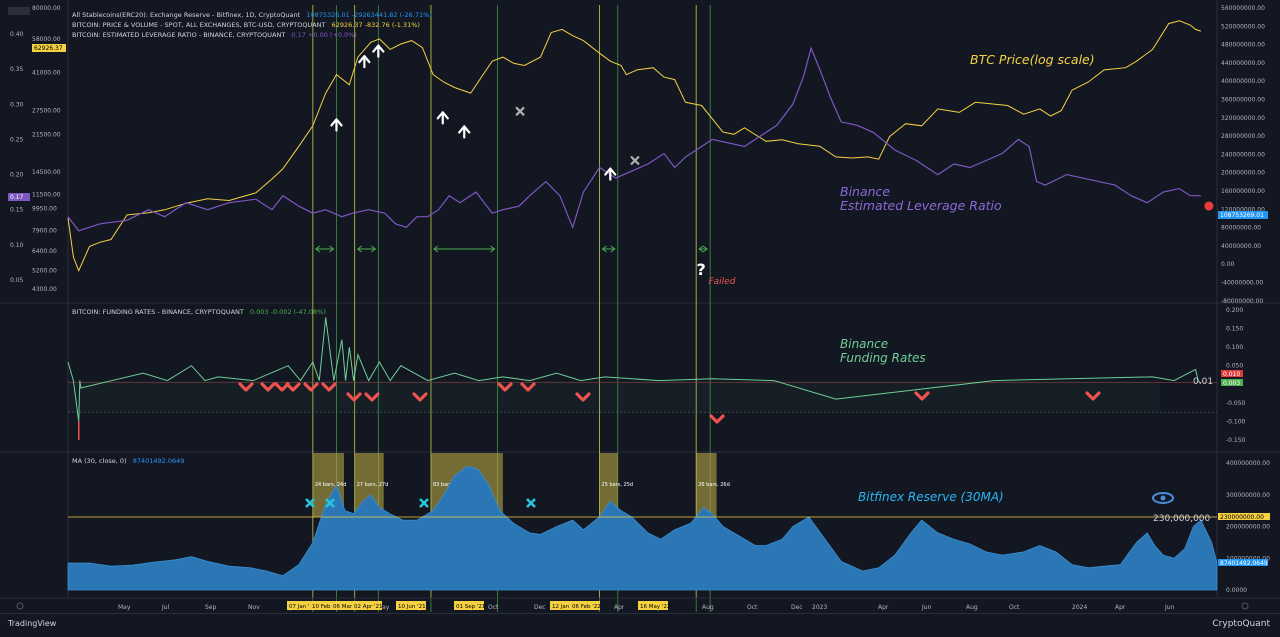 The image size is (1280, 637). Describe the element at coordinates (449, 485) in the screenshot. I see `reserve-box-label: 83 bars, 83d` at that location.